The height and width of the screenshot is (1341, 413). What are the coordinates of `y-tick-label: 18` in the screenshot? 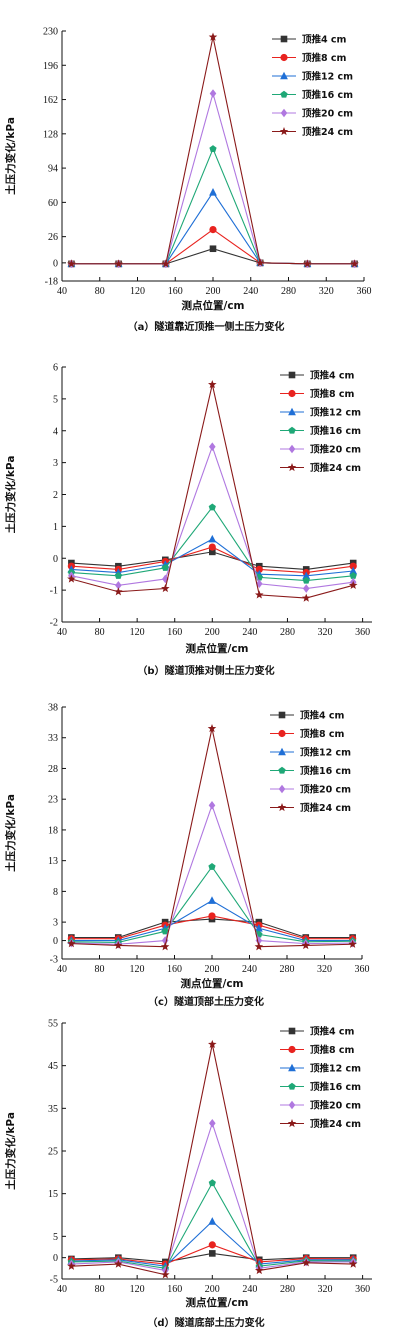 It's located at (53, 830).